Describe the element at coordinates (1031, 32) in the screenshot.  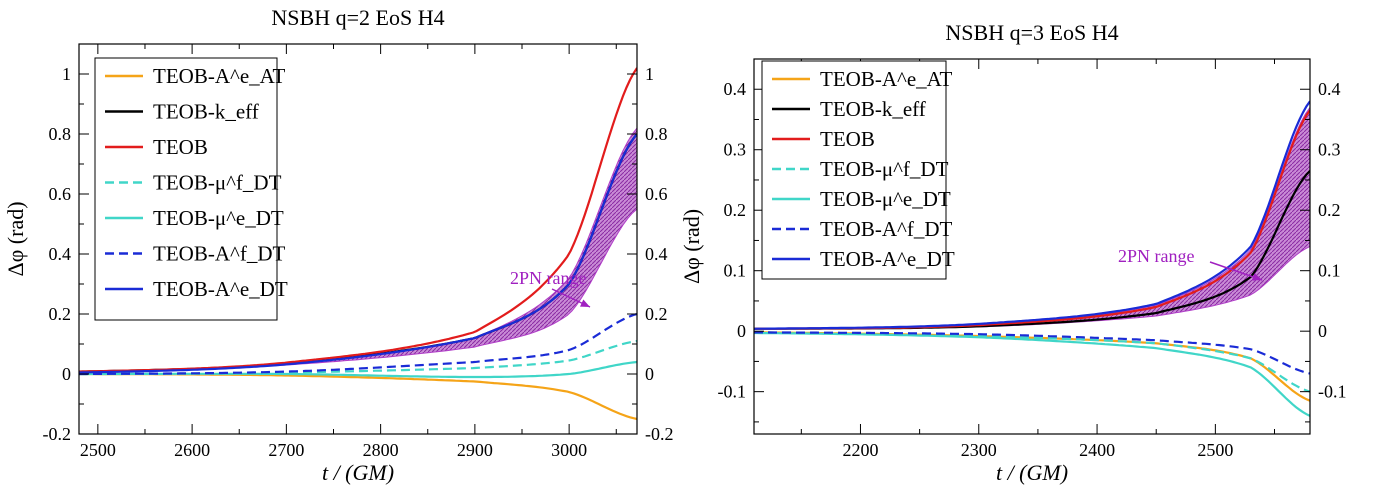
I see `chart-title: NSBH q=3 EoS H4` at that location.